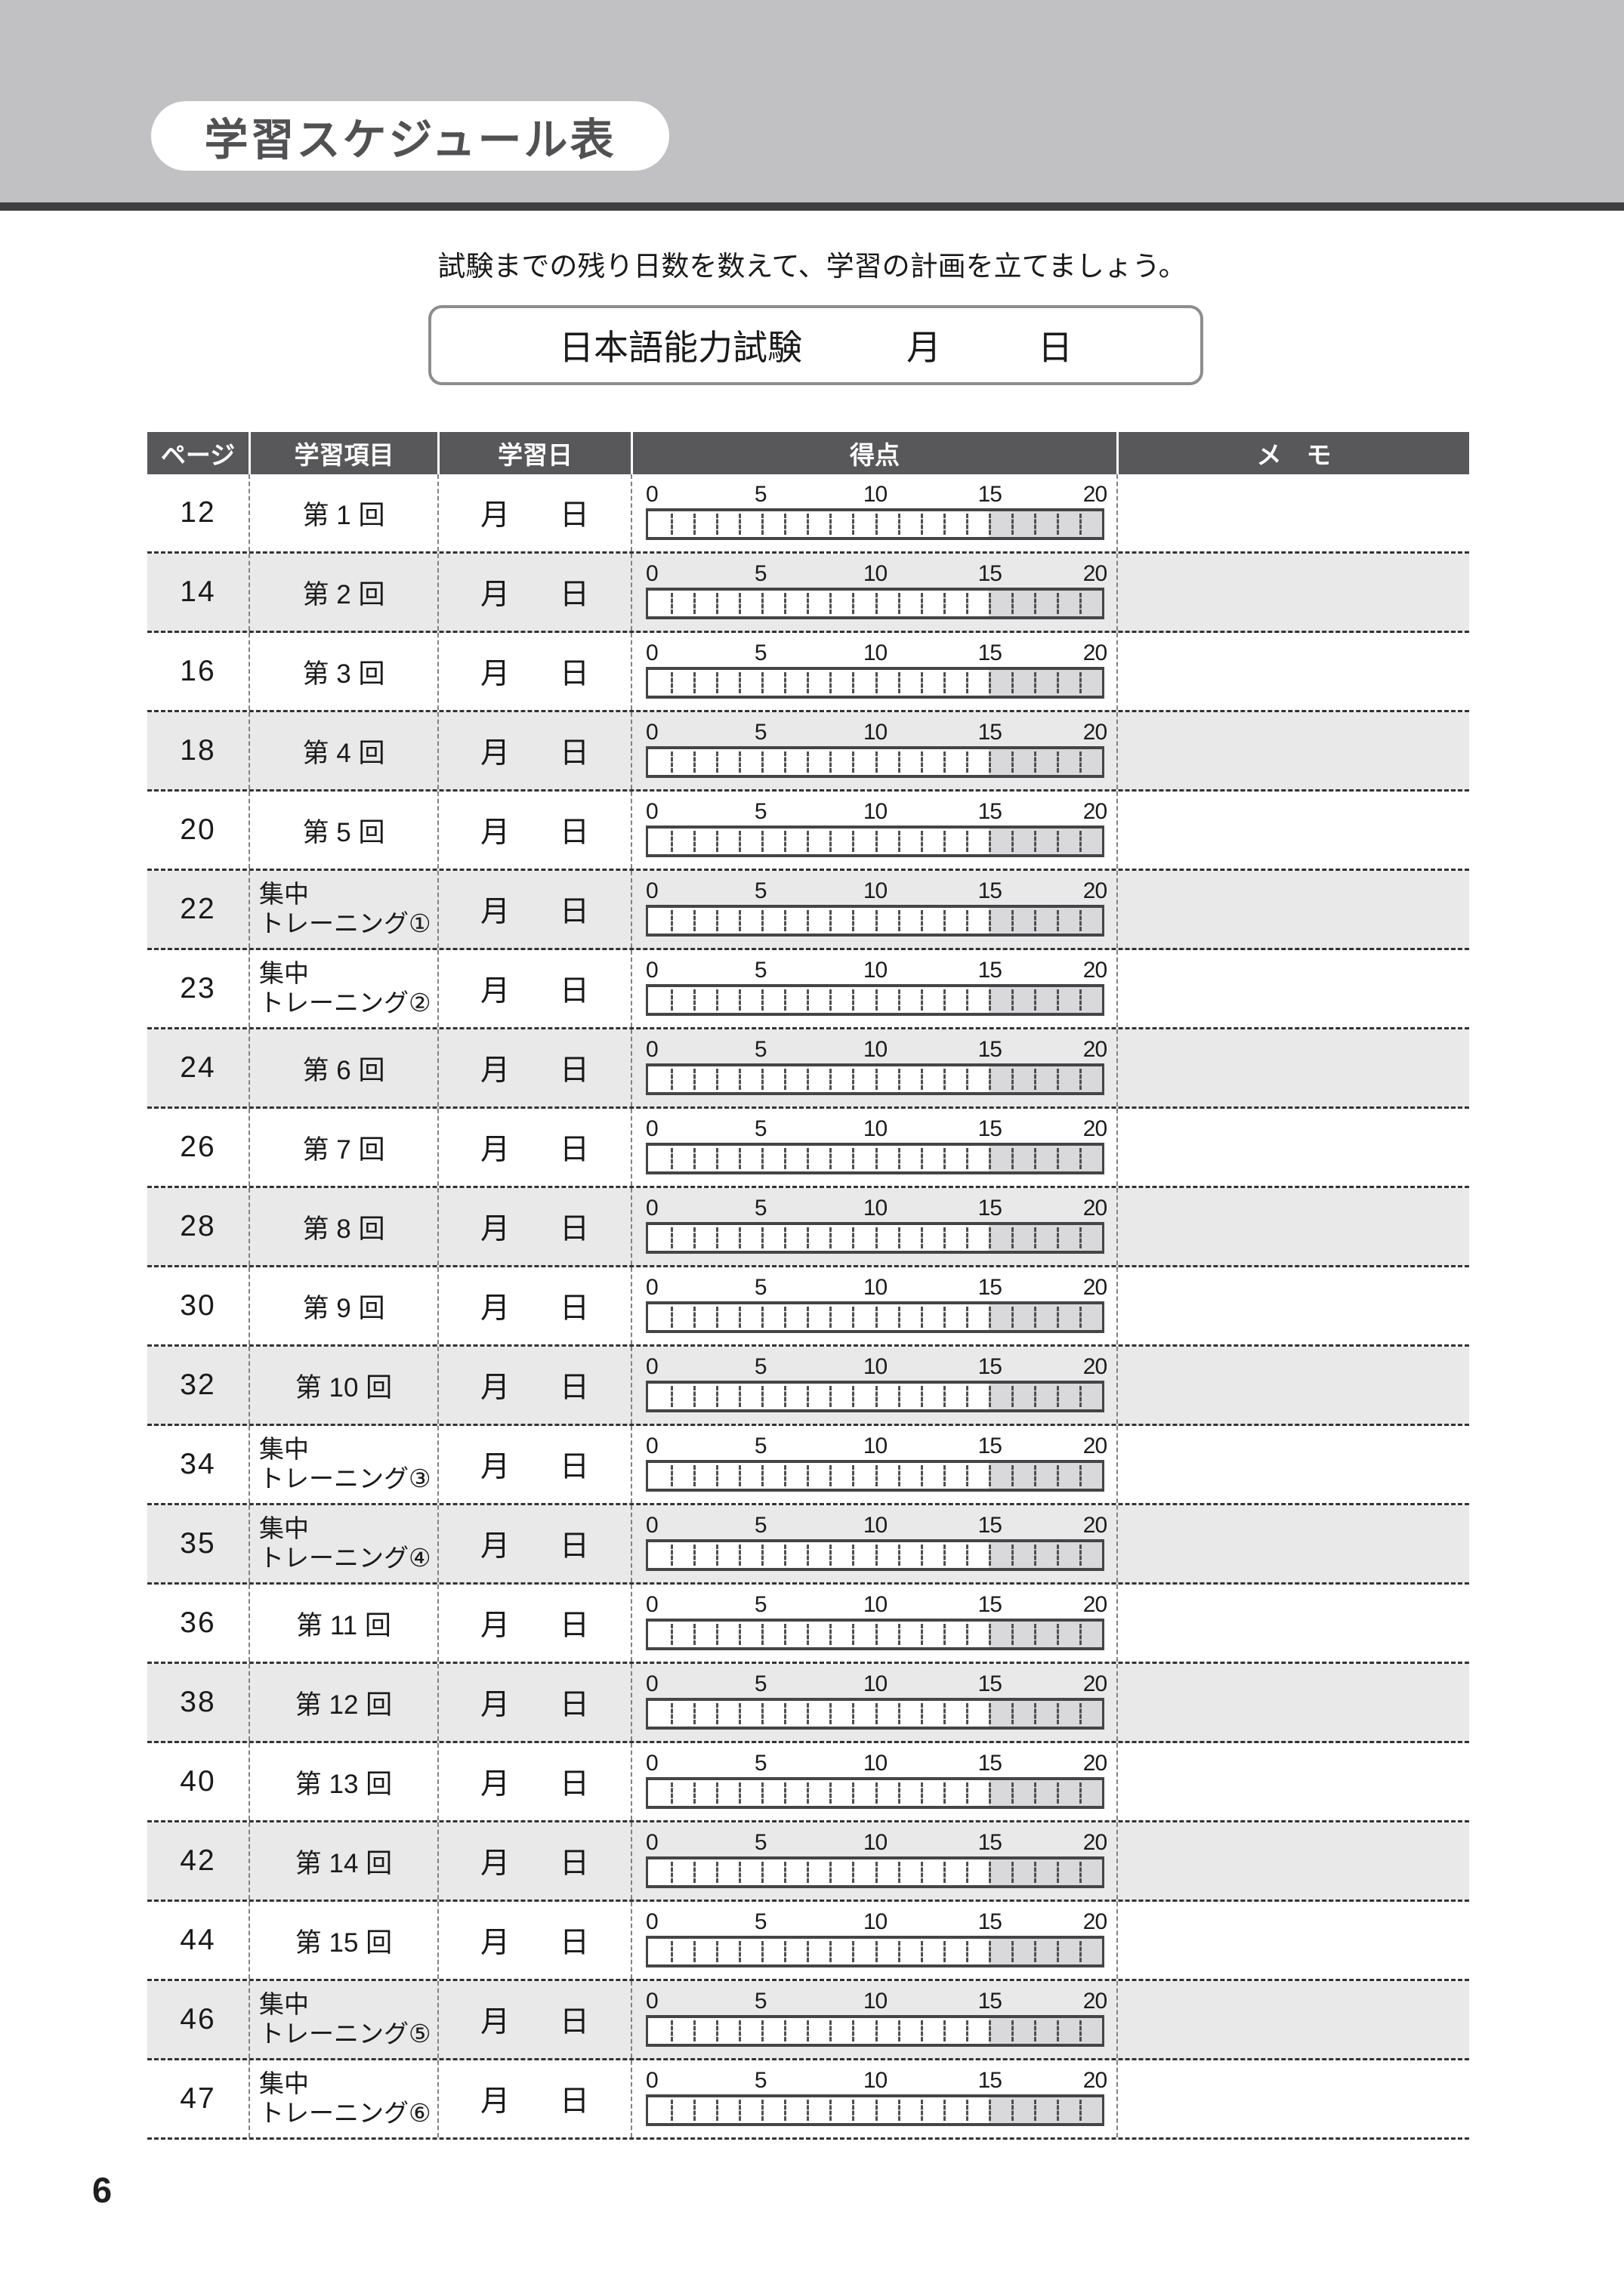 Image resolution: width=1624 pixels, height=2293 pixels. I want to click on page-cell: 35, so click(198, 1543).